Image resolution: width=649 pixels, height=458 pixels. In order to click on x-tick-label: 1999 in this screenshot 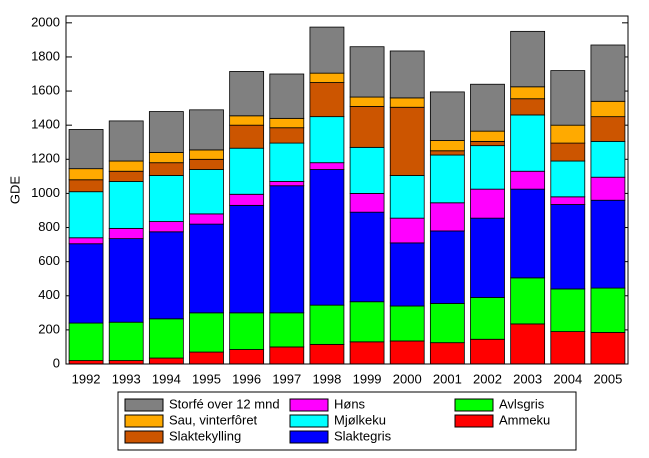, I will do `click(367, 378)`.